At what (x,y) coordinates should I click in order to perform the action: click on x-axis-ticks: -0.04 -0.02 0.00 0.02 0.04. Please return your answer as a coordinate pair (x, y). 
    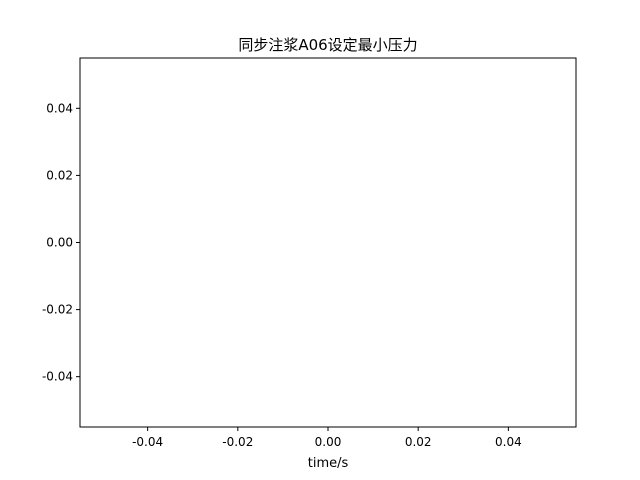
    Looking at the image, I should click on (327, 438).